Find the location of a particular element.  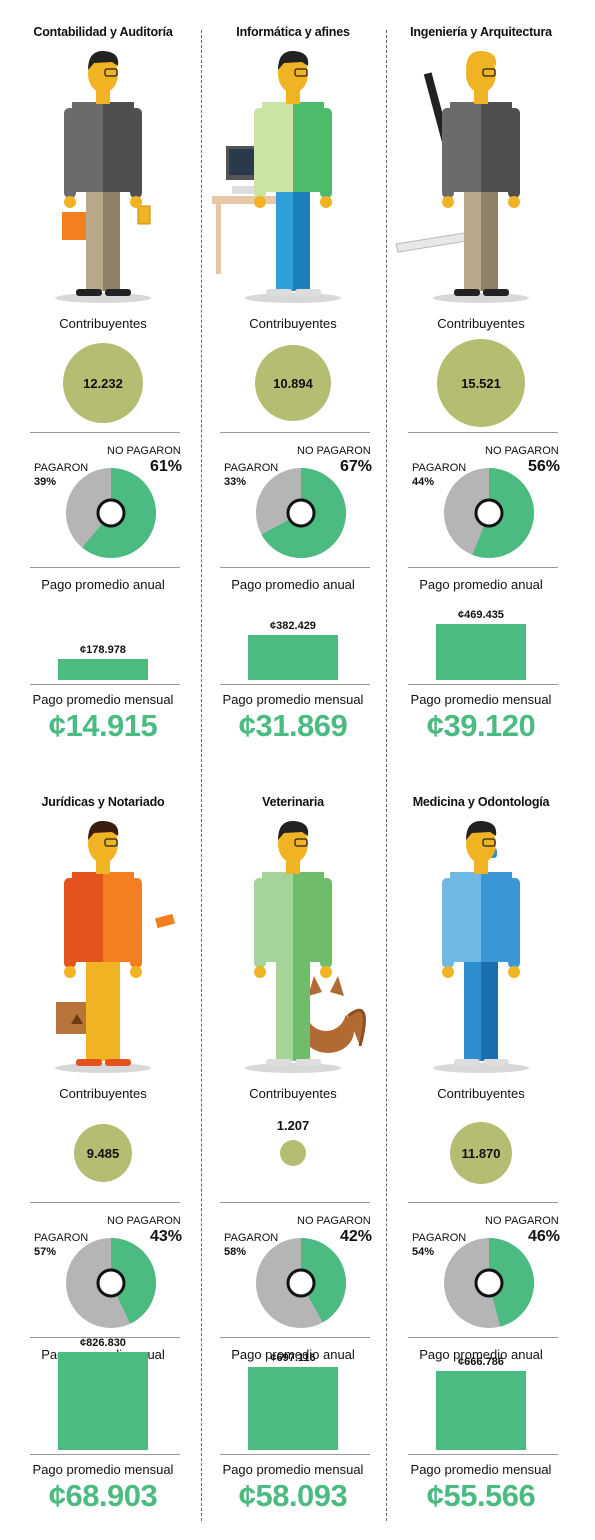

no-pagaron-percent: 46% is located at coordinates (544, 1236).